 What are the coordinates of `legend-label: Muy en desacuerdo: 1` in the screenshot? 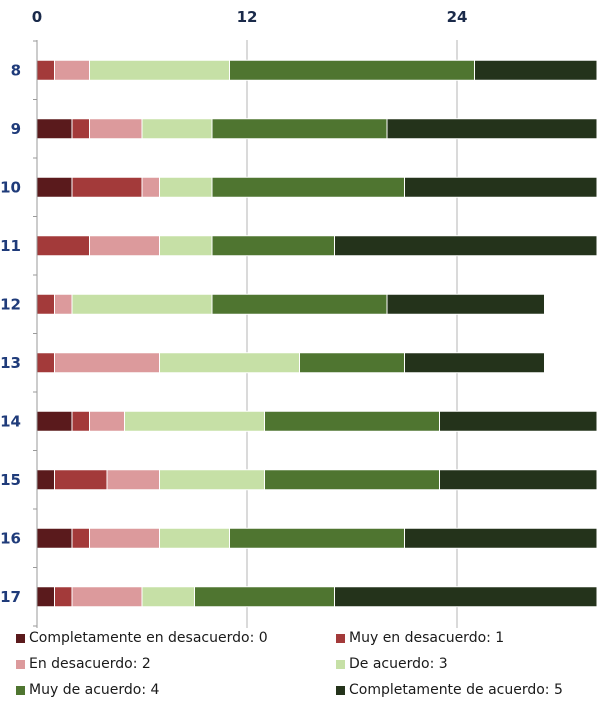 It's located at (427, 638).